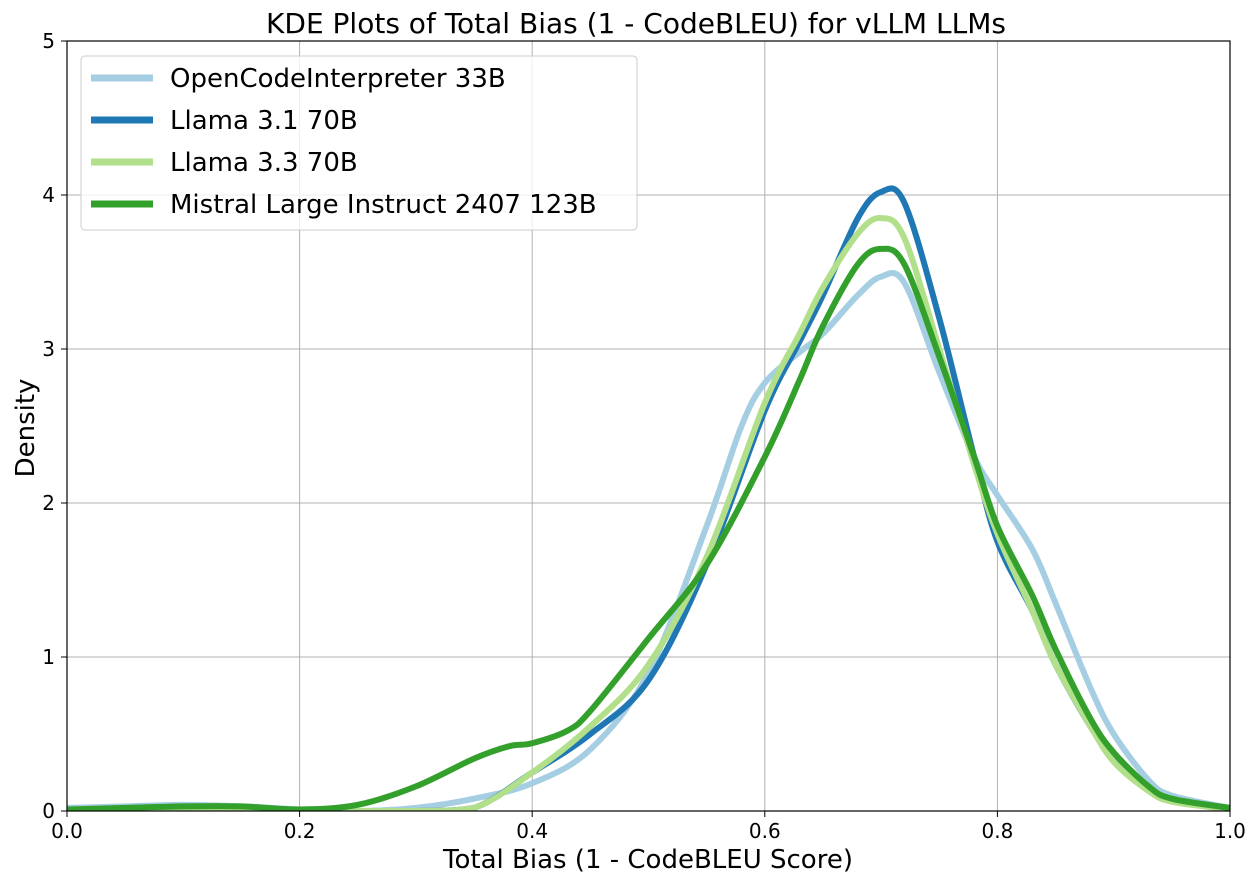  Describe the element at coordinates (48, 195) in the screenshot. I see `y-tick-label: 4` at that location.